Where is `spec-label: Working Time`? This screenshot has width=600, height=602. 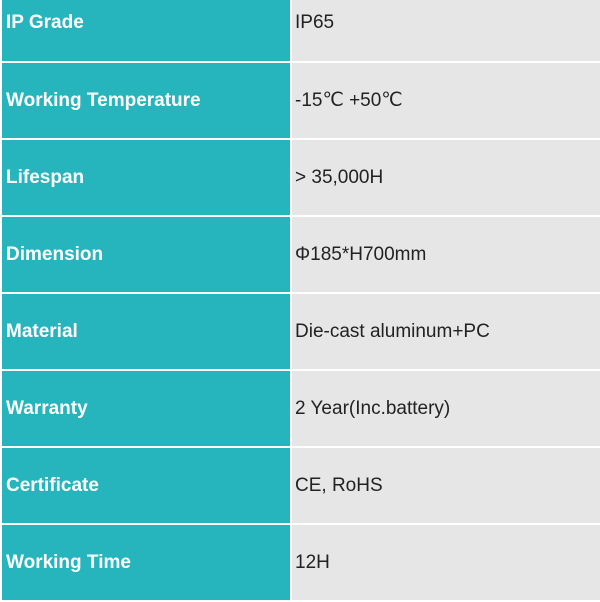
spec-label: Working Time is located at coordinates (147, 562).